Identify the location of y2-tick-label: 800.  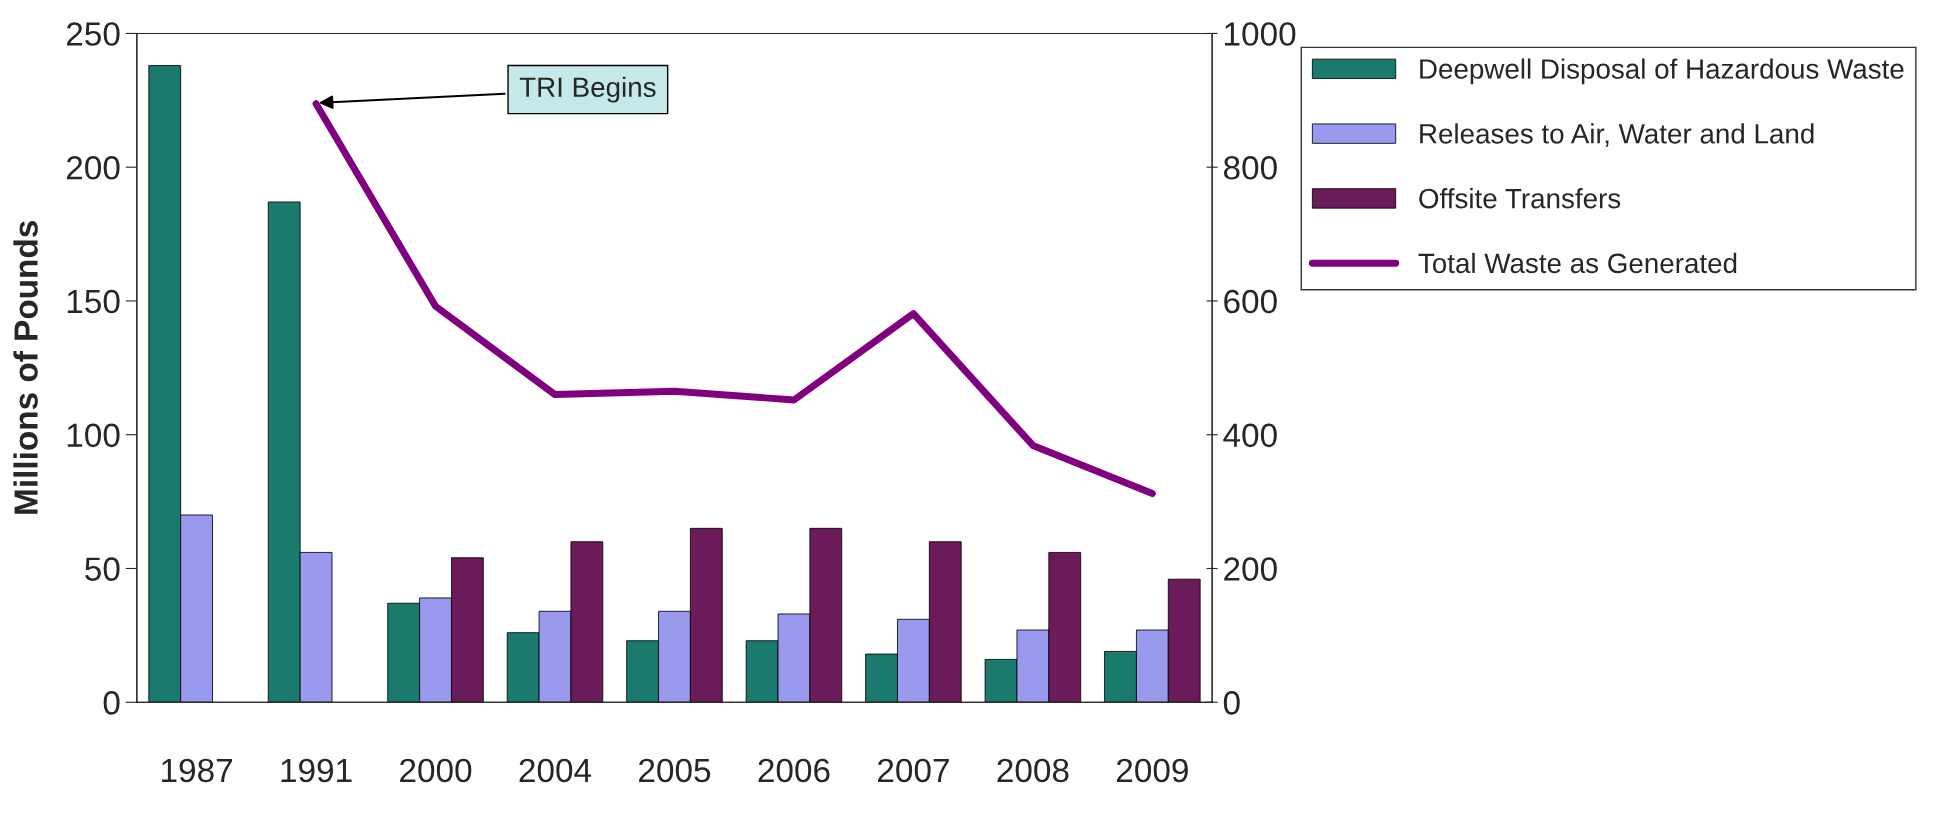
(1250, 168).